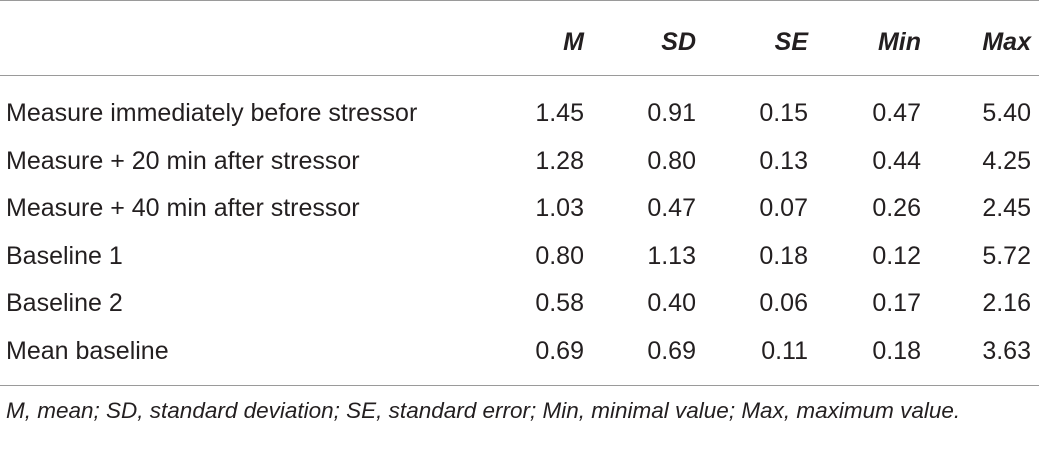 This screenshot has width=1039, height=468. What do you see at coordinates (984, 38) in the screenshot?
I see `header-max: Max` at bounding box center [984, 38].